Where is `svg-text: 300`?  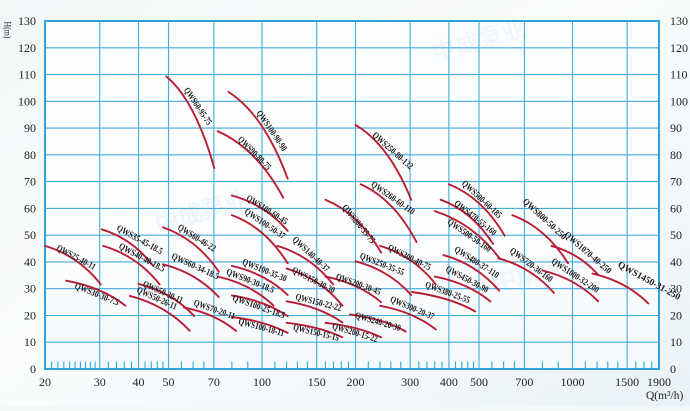
svg-text: 300 is located at coordinates (410, 382).